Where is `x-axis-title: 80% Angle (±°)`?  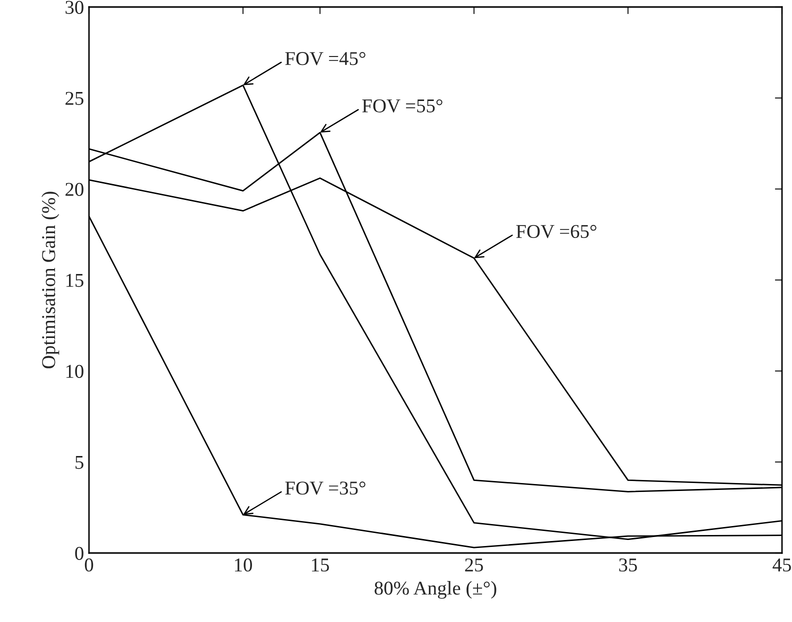 x-axis-title: 80% Angle (±°) is located at coordinates (435, 590).